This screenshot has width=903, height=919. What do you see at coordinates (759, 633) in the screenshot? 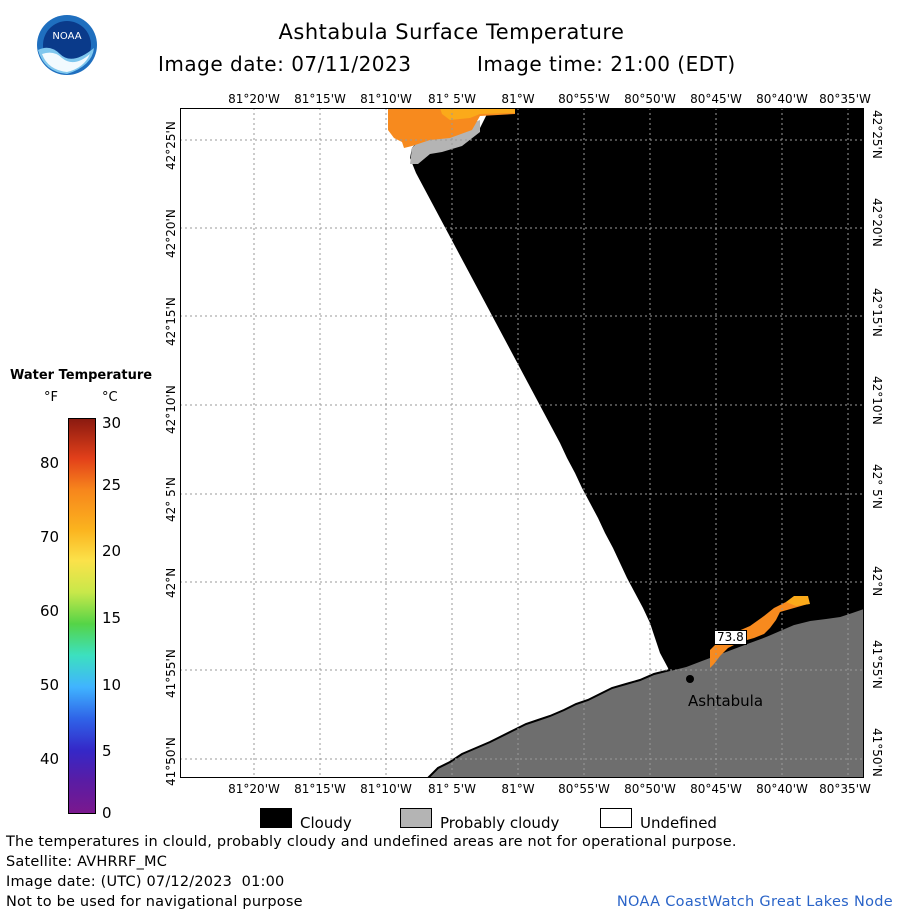
I see `warm-water-shore` at bounding box center [759, 633].